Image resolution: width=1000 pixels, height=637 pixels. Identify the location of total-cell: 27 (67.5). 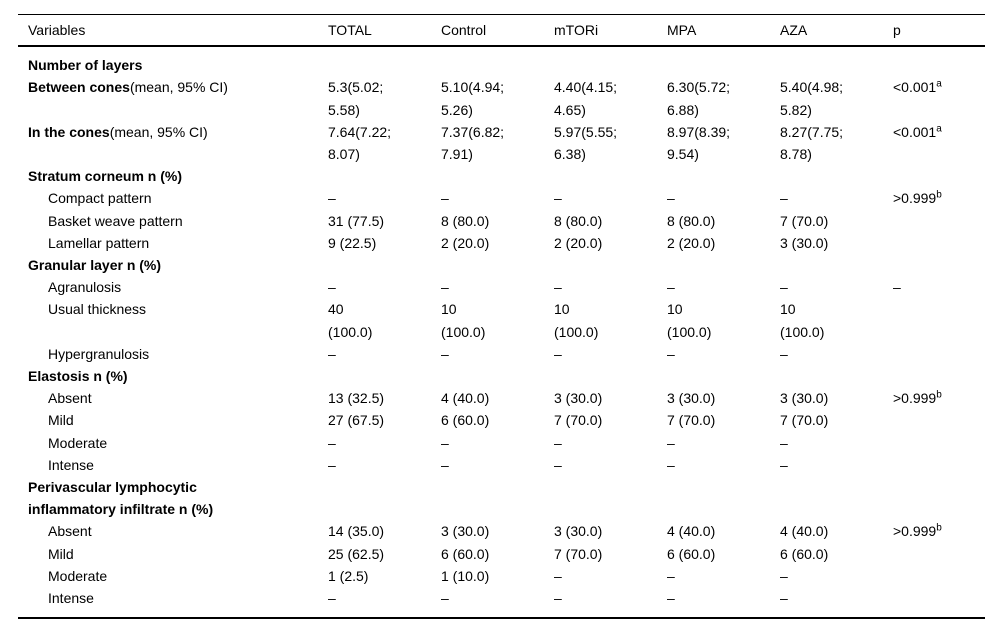
(356, 420).